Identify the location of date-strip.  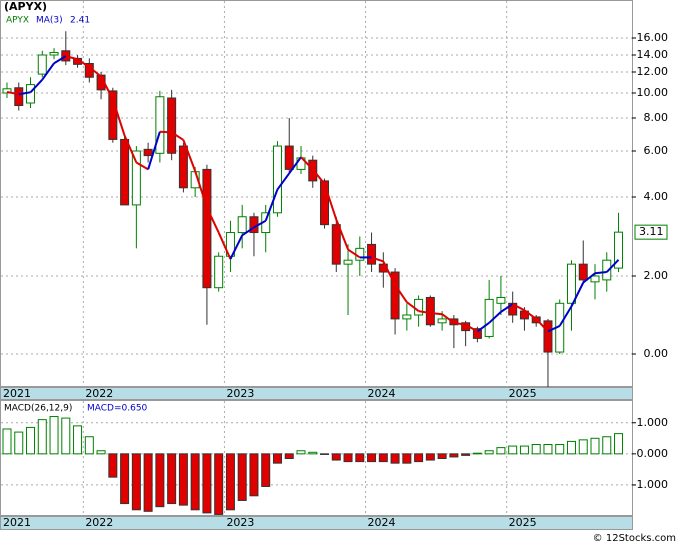
(316, 393).